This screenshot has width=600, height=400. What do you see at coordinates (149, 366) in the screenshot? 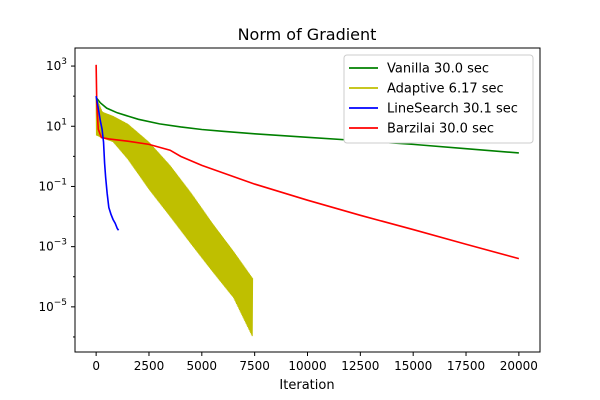
I see `x-tick-label: 2500` at bounding box center [149, 366].